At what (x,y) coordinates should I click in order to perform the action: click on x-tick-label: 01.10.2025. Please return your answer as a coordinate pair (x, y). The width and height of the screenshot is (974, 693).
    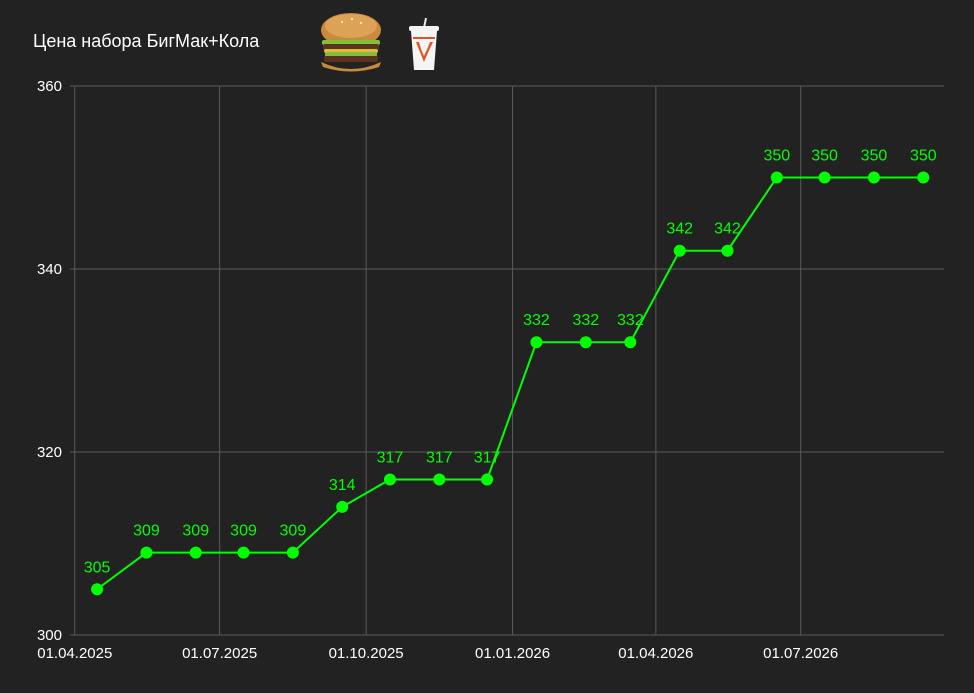
    Looking at the image, I should click on (366, 653).